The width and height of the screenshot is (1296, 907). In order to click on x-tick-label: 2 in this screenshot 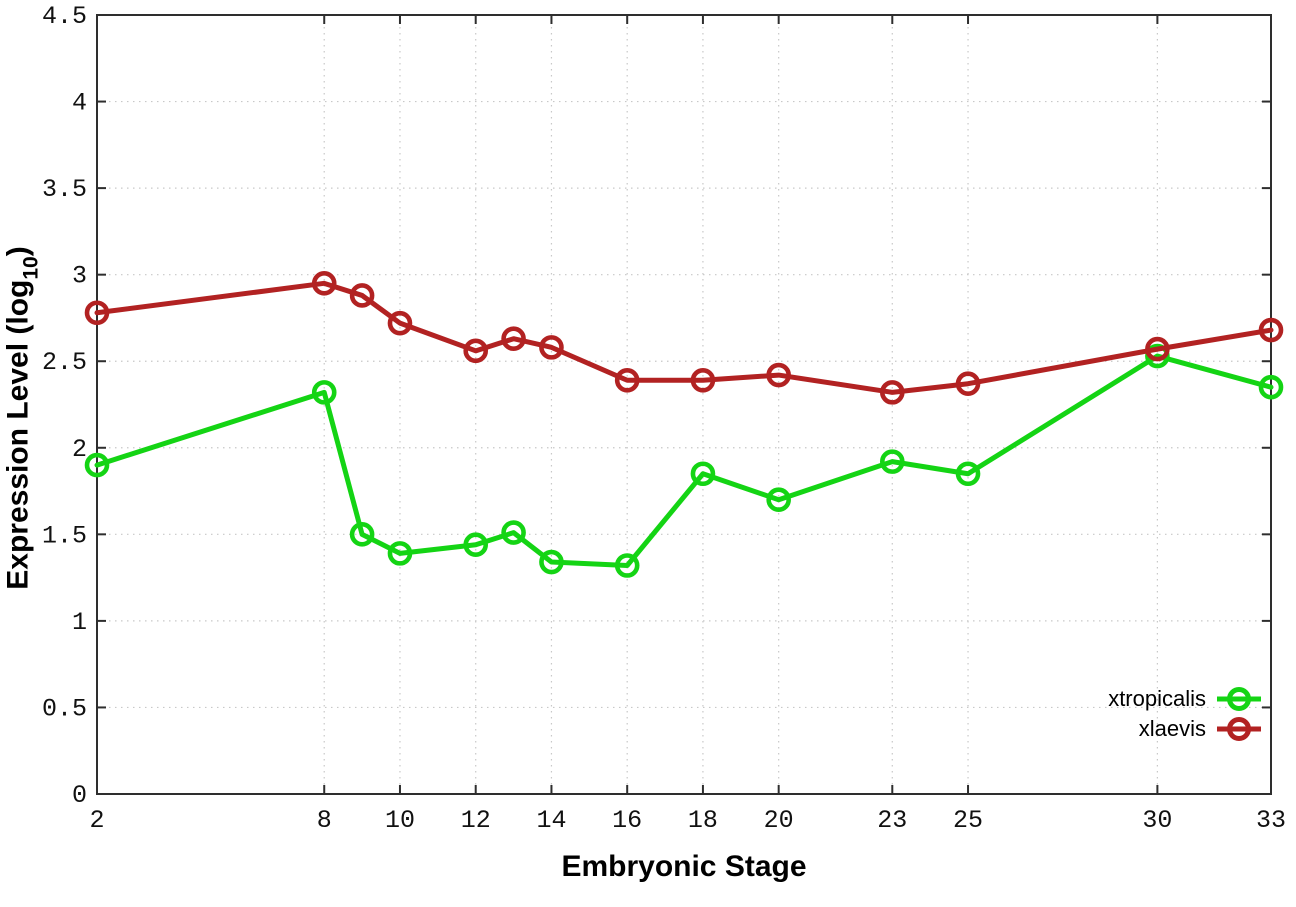, I will do `click(96, 820)`.